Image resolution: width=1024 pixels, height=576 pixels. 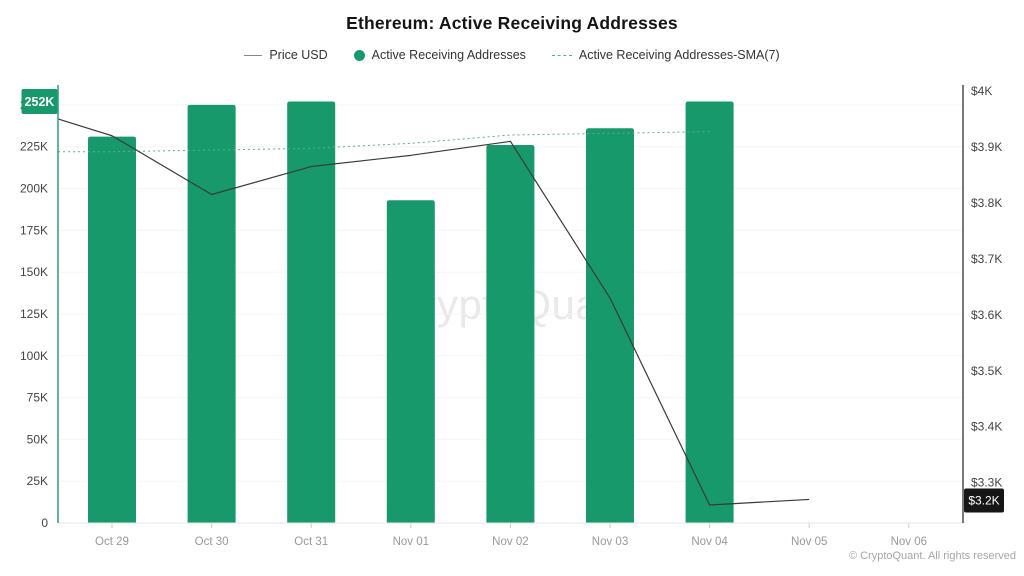 What do you see at coordinates (448, 55) in the screenshot?
I see `legend-label-active-receiving-addresses: Active Receiving Addresses` at bounding box center [448, 55].